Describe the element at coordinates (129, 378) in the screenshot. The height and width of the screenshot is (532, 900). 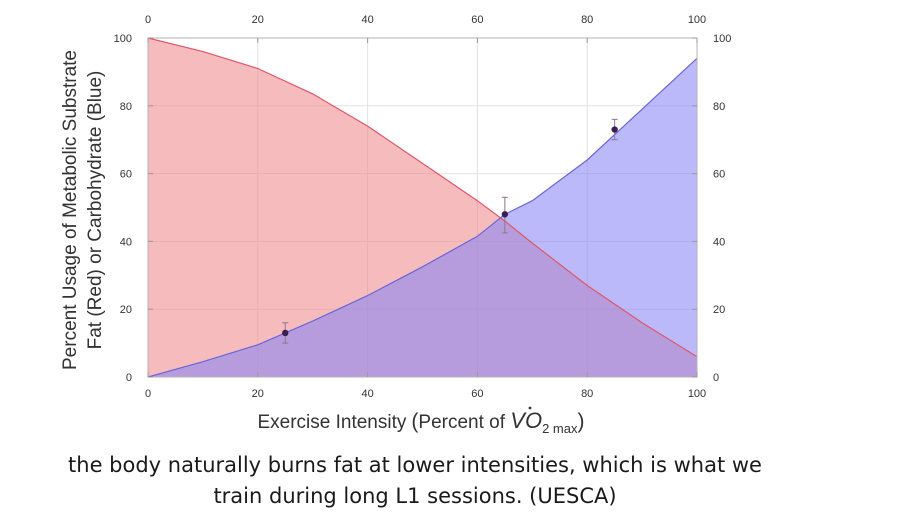
I see `y-tick-label-left-0: 0` at that location.